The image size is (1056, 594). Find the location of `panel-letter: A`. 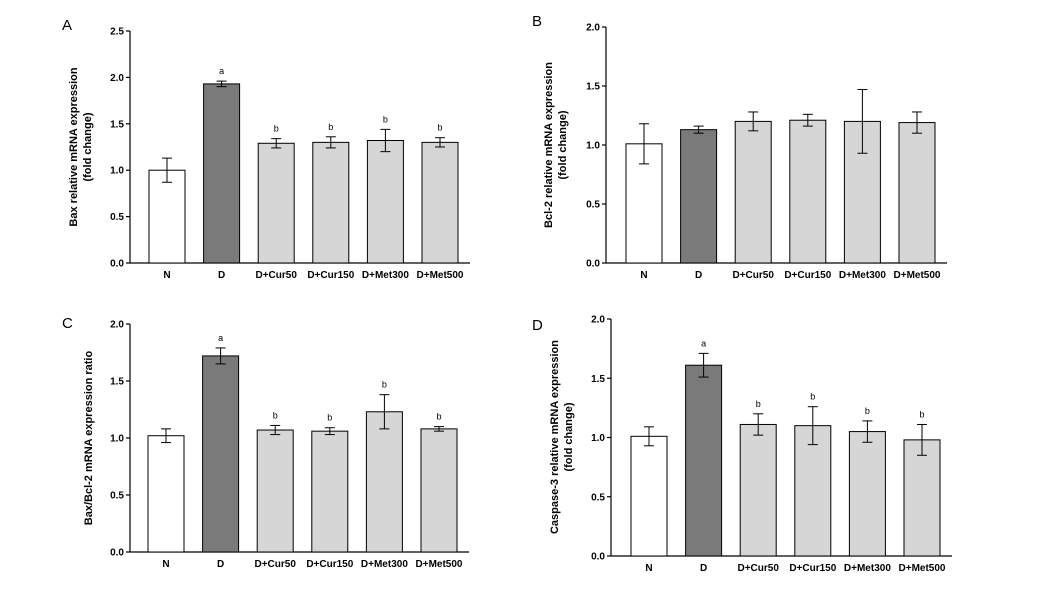

panel-letter: A is located at coordinates (67, 25).